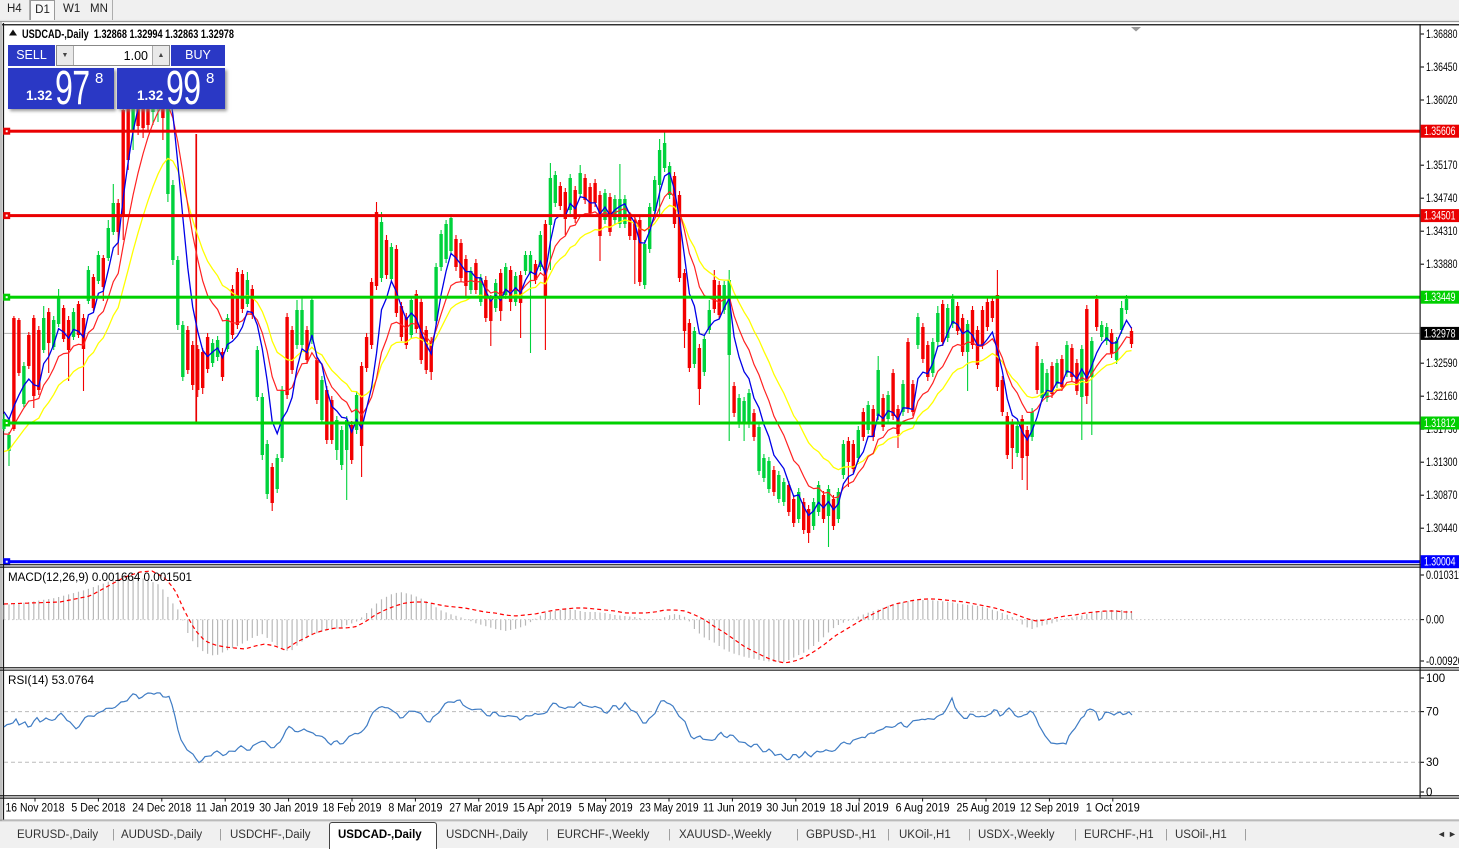  I want to click on svg-text: 25 Aug 2019, so click(986, 809).